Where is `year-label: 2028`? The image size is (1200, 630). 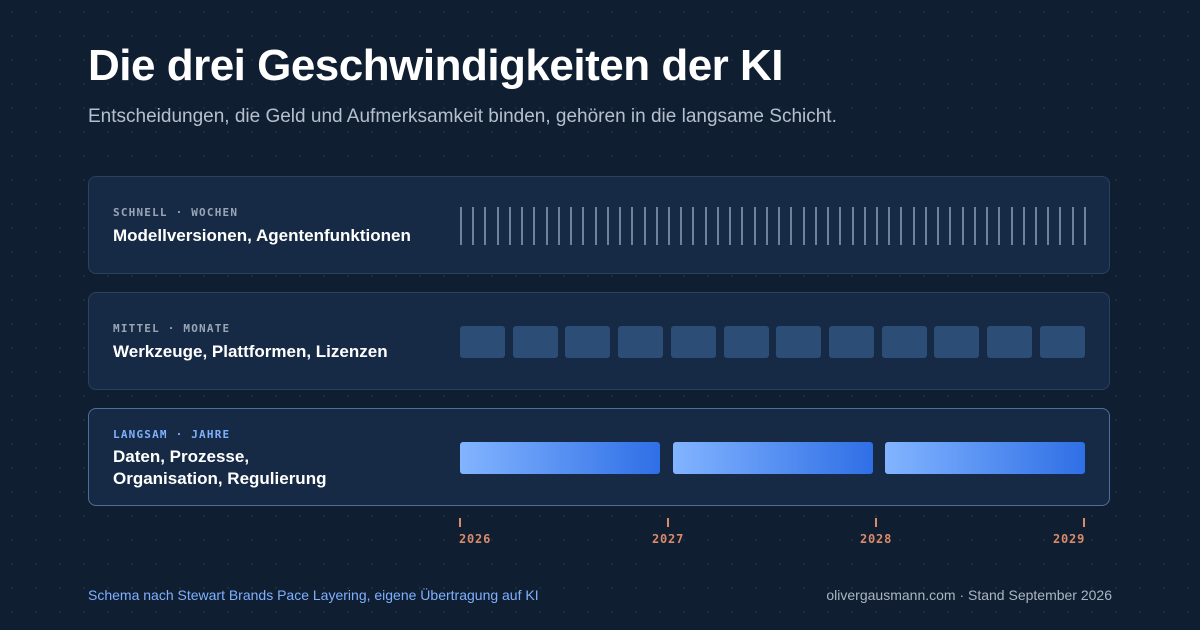
year-label: 2028 is located at coordinates (876, 539).